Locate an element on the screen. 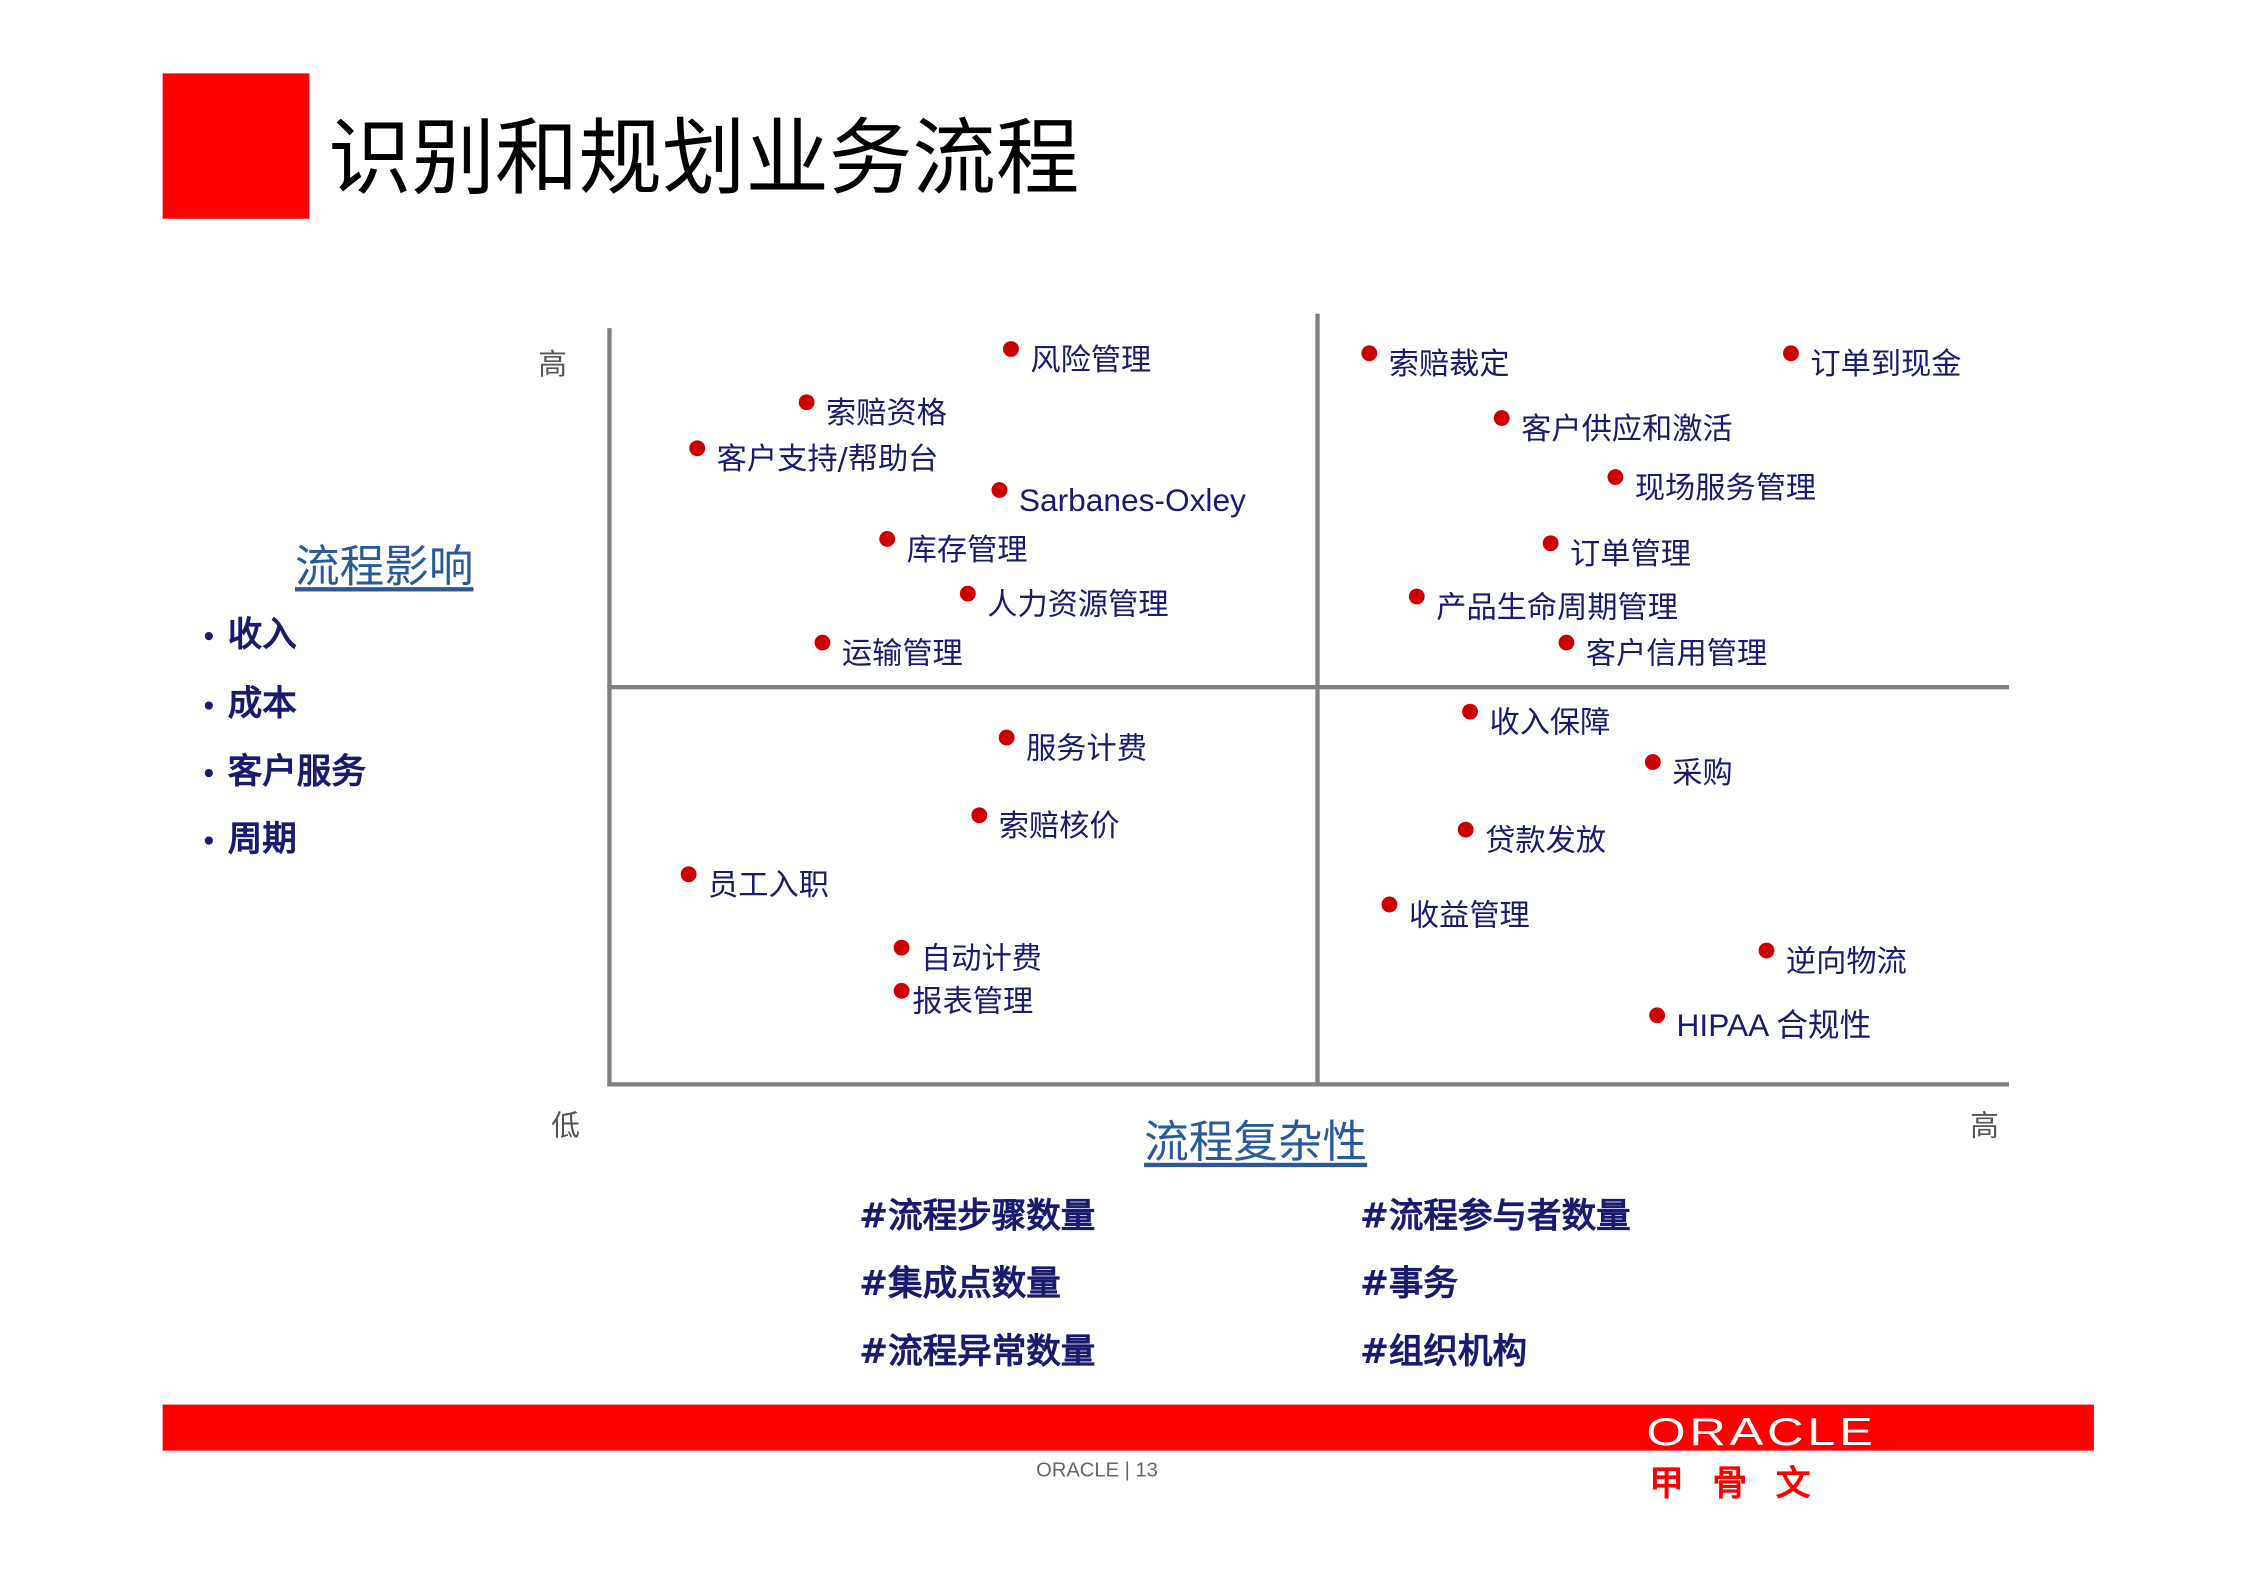  vertical-divider is located at coordinates (1317, 700).